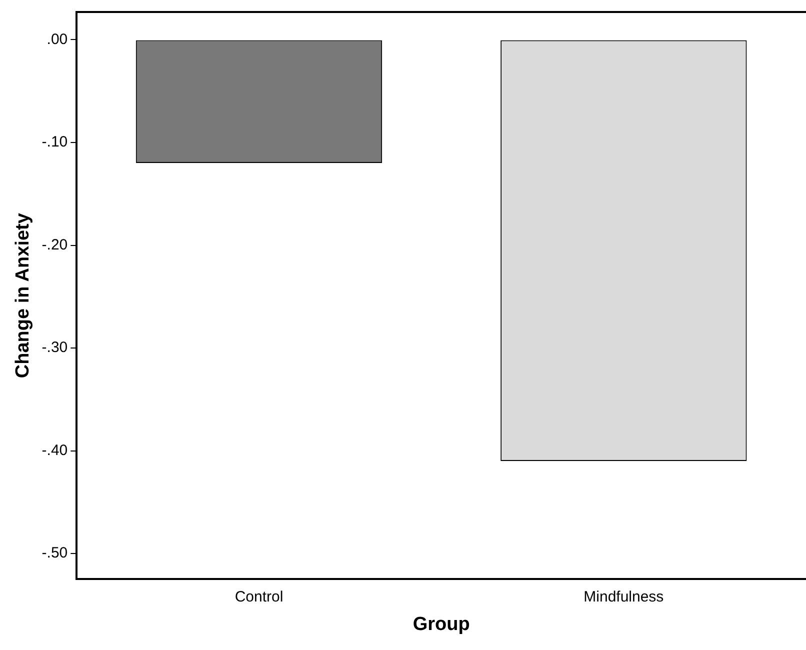 The image size is (806, 650). I want to click on y-tick-label: -.20, so click(55, 245).